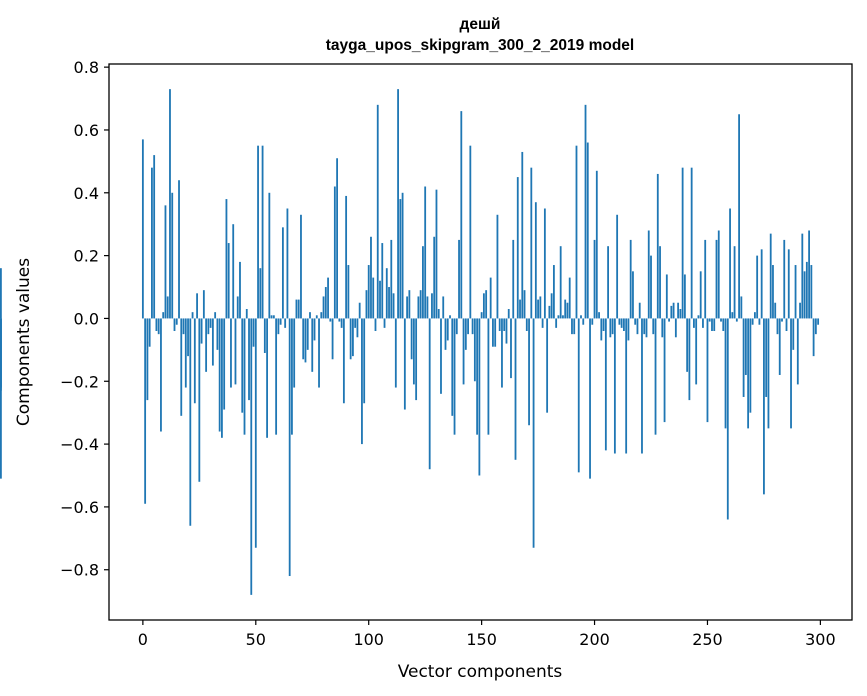 The image size is (867, 696). What do you see at coordinates (480, 672) in the screenshot?
I see `x-axis-label: Vector components` at bounding box center [480, 672].